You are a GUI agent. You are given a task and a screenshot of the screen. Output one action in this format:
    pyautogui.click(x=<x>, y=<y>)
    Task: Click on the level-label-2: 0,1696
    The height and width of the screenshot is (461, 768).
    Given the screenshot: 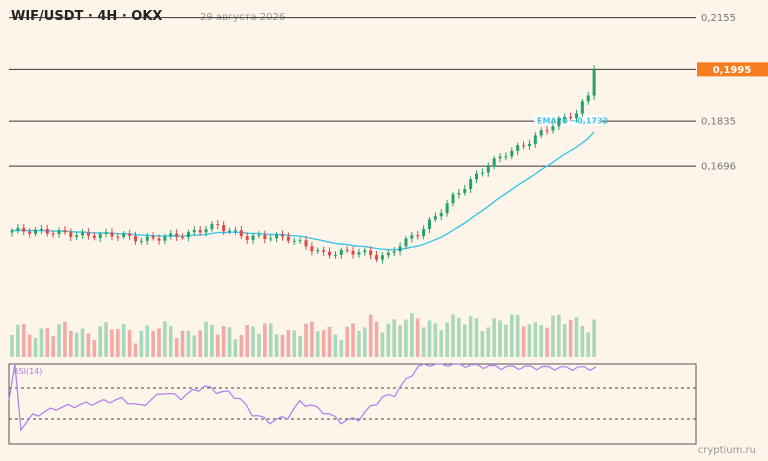 What is the action you would take?
    pyautogui.click(x=718, y=167)
    